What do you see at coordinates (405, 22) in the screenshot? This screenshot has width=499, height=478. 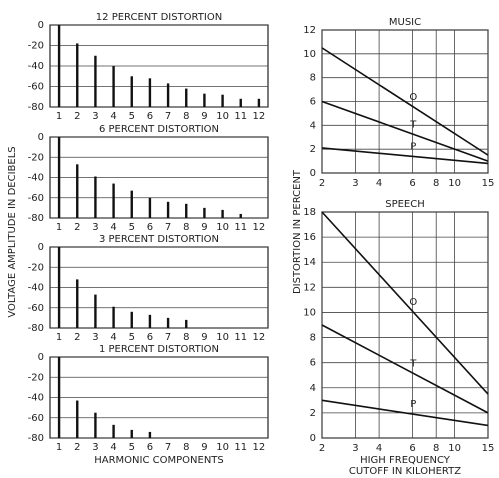 I see `chart-title: MUSIC` at bounding box center [405, 22].